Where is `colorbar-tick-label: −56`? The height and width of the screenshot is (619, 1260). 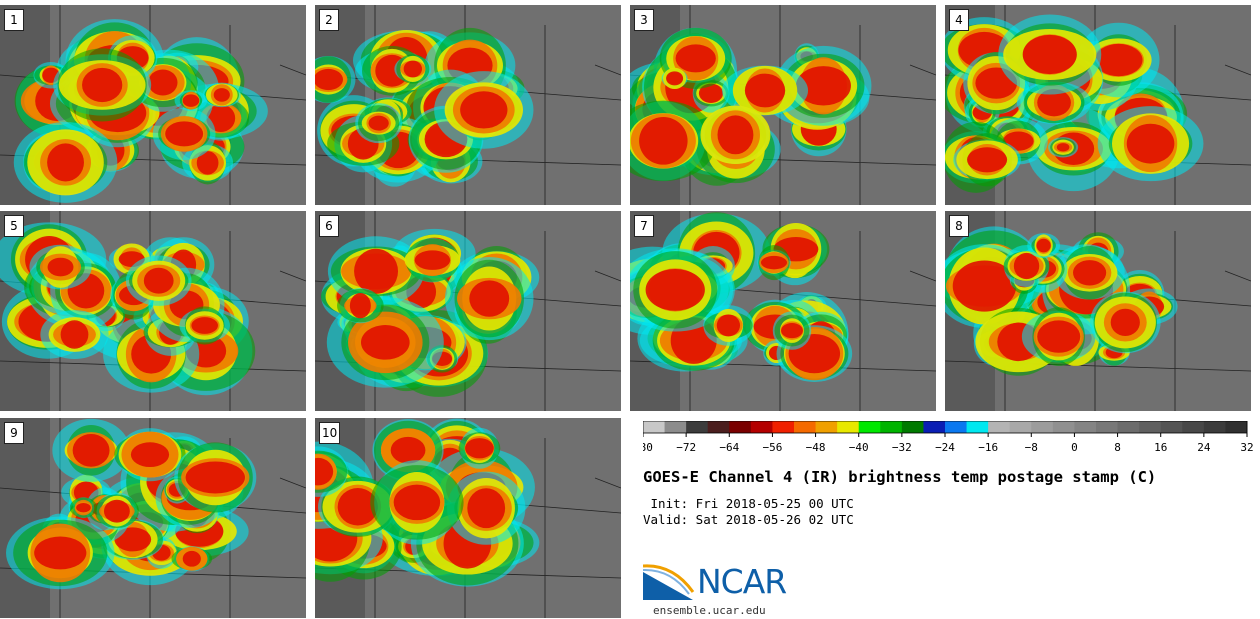 colorbar-tick-label: −56 is located at coordinates (772, 447).